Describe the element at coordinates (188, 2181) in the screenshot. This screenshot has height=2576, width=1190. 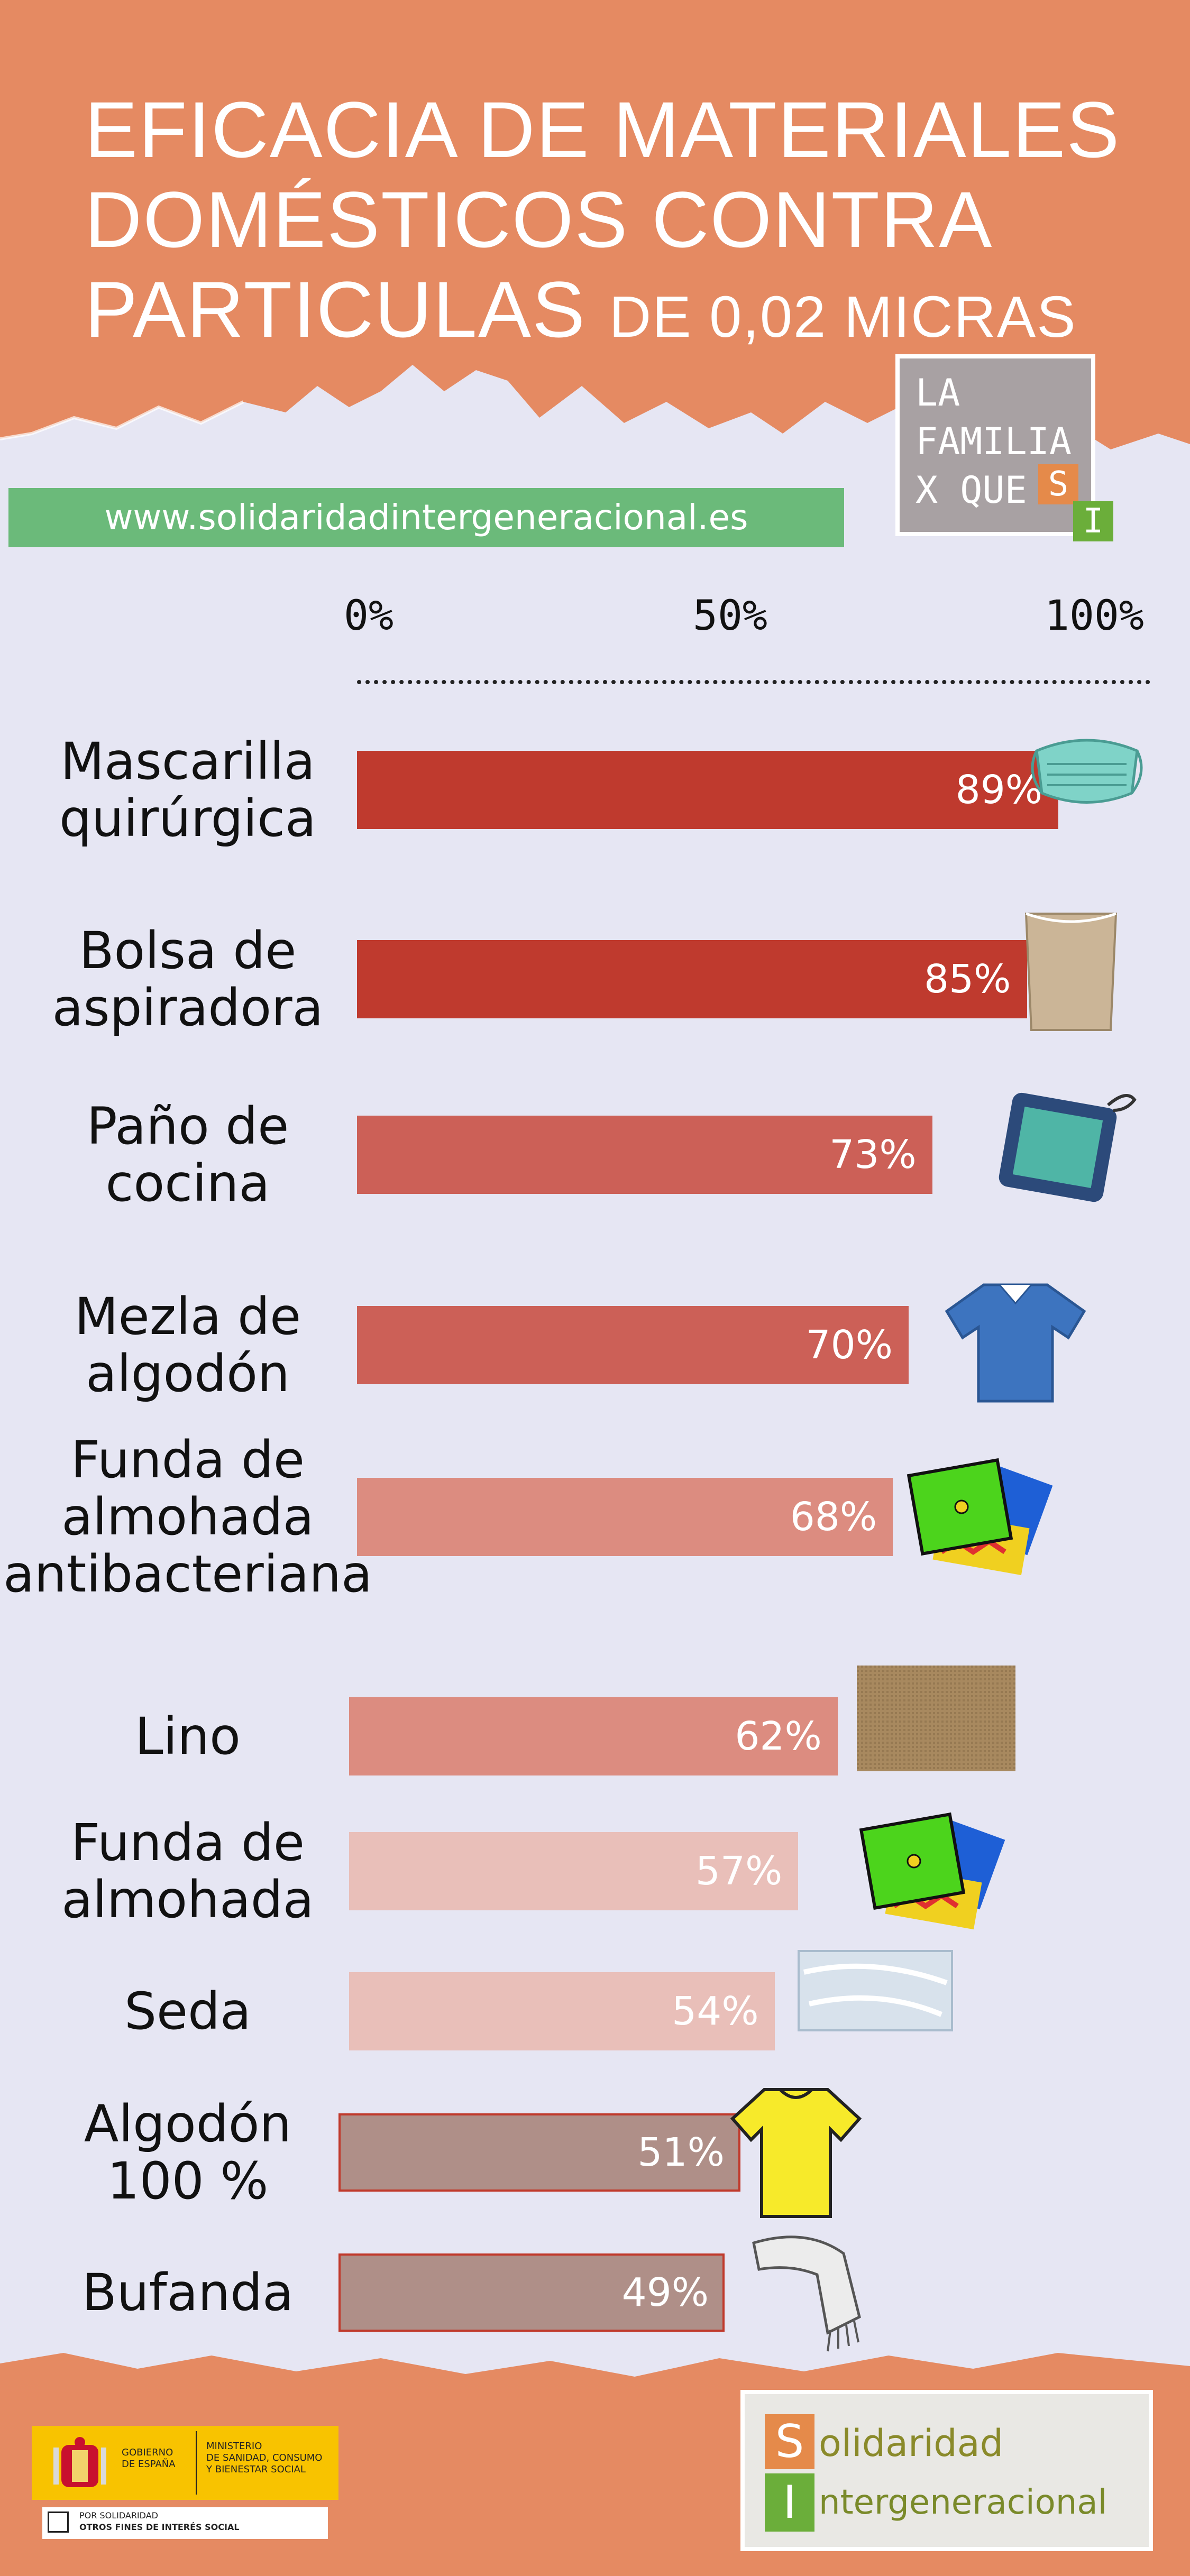
I see `category-label-line: 100 %` at that location.